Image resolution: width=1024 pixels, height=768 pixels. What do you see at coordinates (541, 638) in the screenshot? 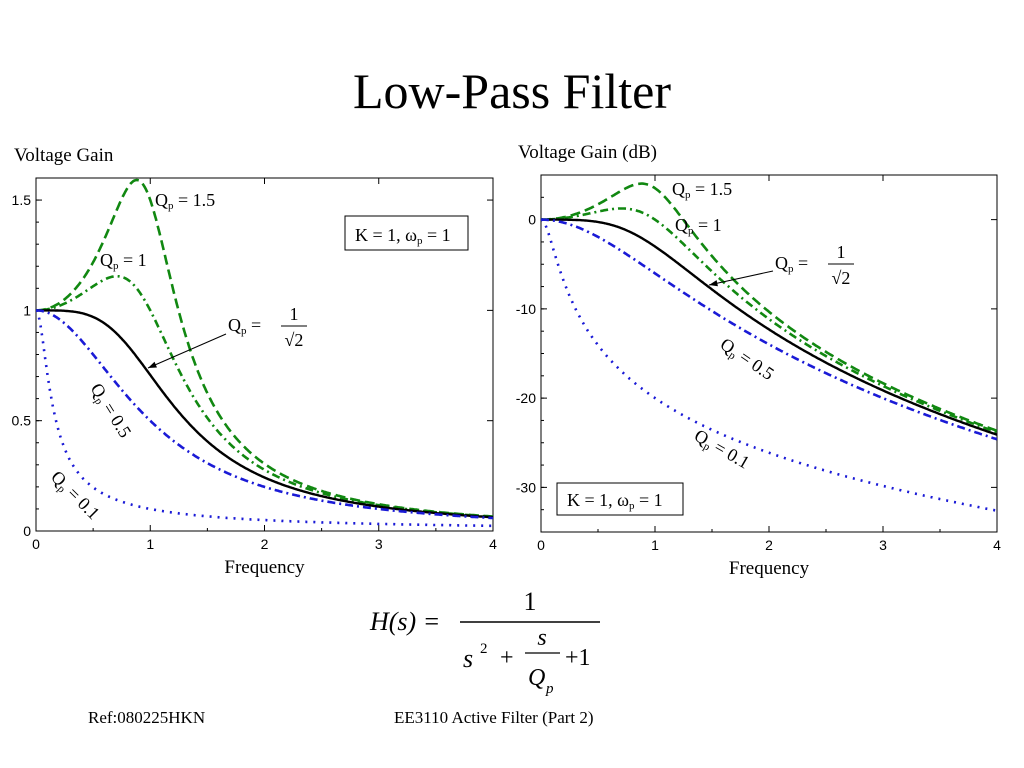
I see `formula-inner-numerator: s` at bounding box center [541, 638].